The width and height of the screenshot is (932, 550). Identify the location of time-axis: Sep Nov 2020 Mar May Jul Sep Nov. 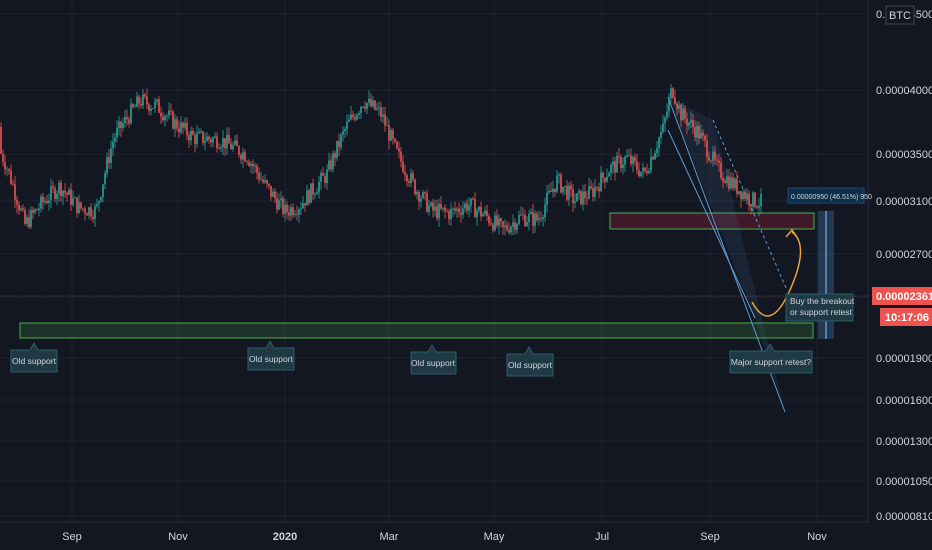
(444, 537).